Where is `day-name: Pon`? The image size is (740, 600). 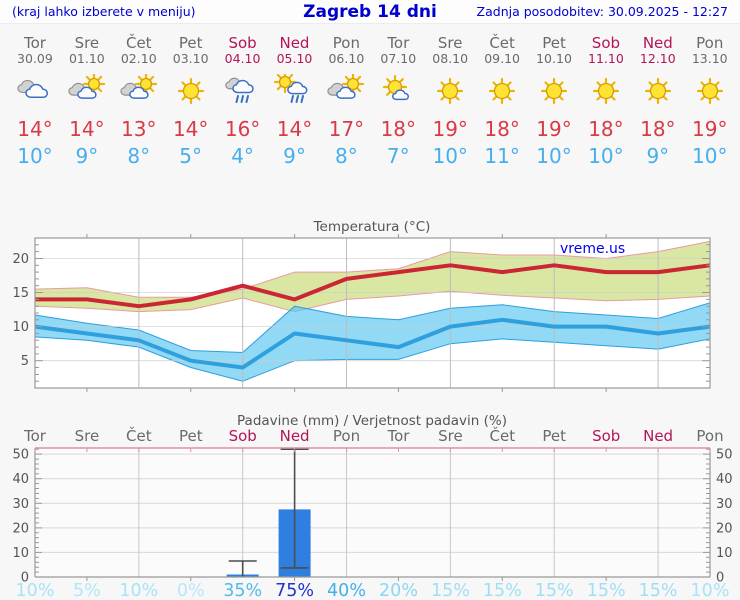
day-name: Pon is located at coordinates (346, 43).